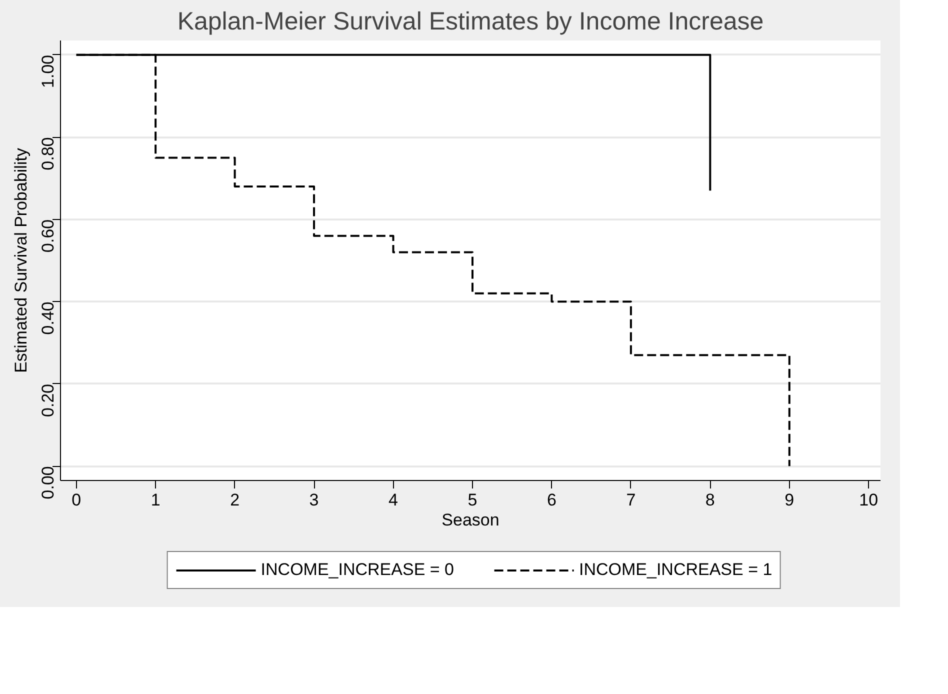 This screenshot has height=694, width=948. Describe the element at coordinates (357, 570) in the screenshot. I see `legend-label: INCOME_INCREASE = 0` at that location.